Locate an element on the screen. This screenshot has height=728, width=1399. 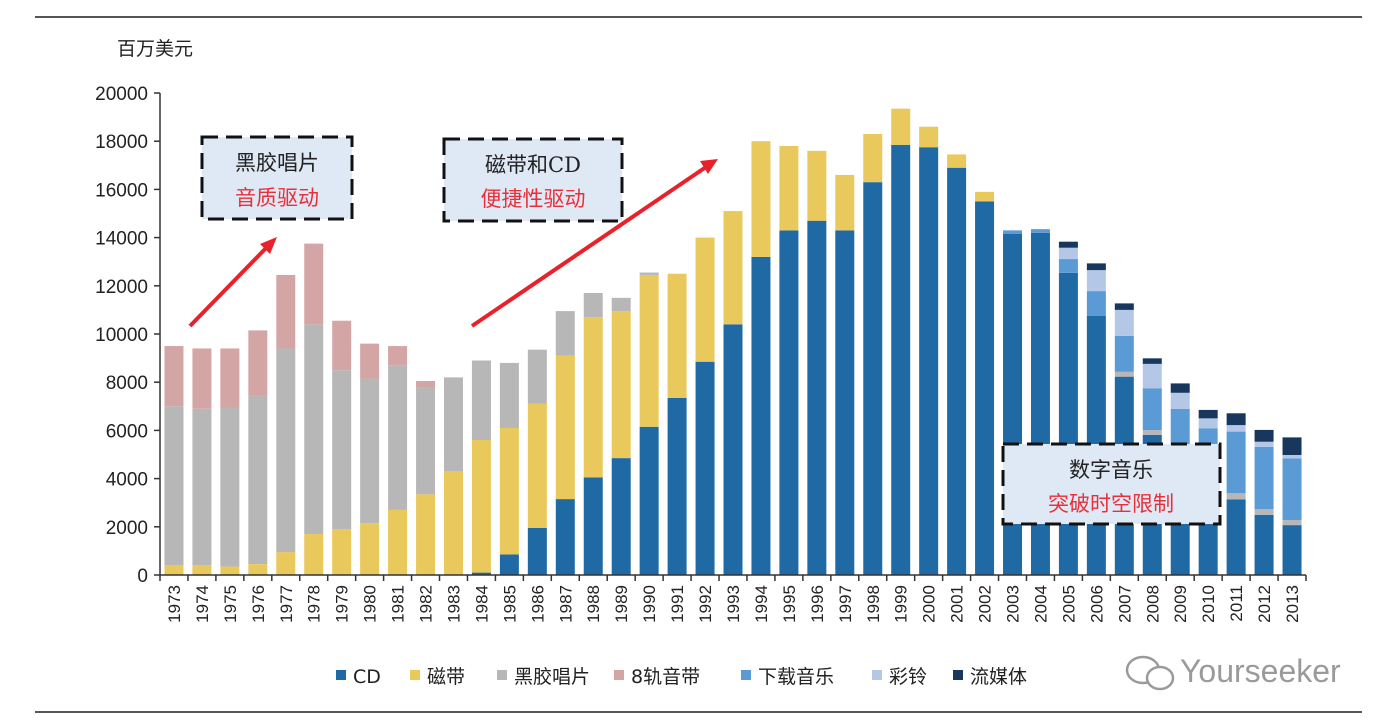
bar-segment-黑胶唱片-2013 is located at coordinates (1292, 523).